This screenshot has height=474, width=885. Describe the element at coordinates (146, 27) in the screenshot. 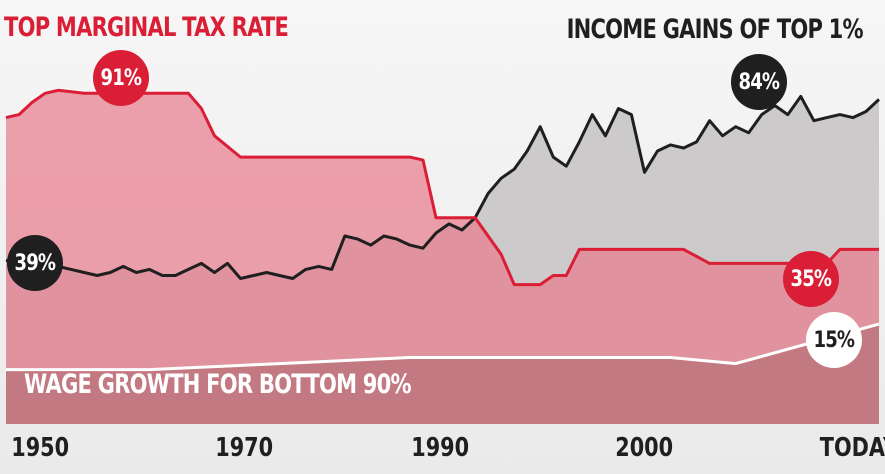

I see `tax-rate-title: TOP MARGINAL TAX RATE` at that location.